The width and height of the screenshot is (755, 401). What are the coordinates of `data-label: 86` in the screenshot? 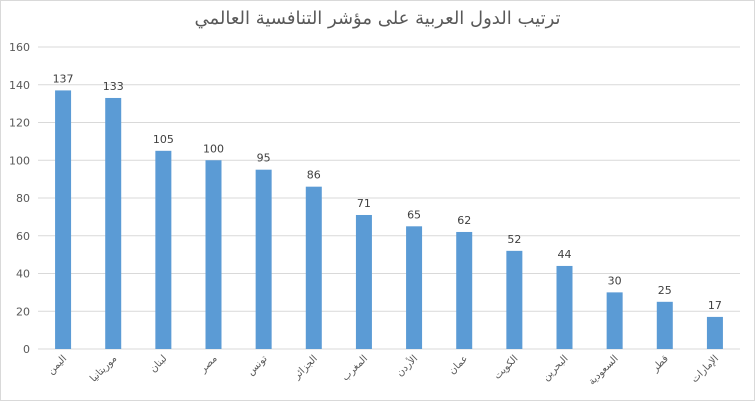 It's located at (314, 175).